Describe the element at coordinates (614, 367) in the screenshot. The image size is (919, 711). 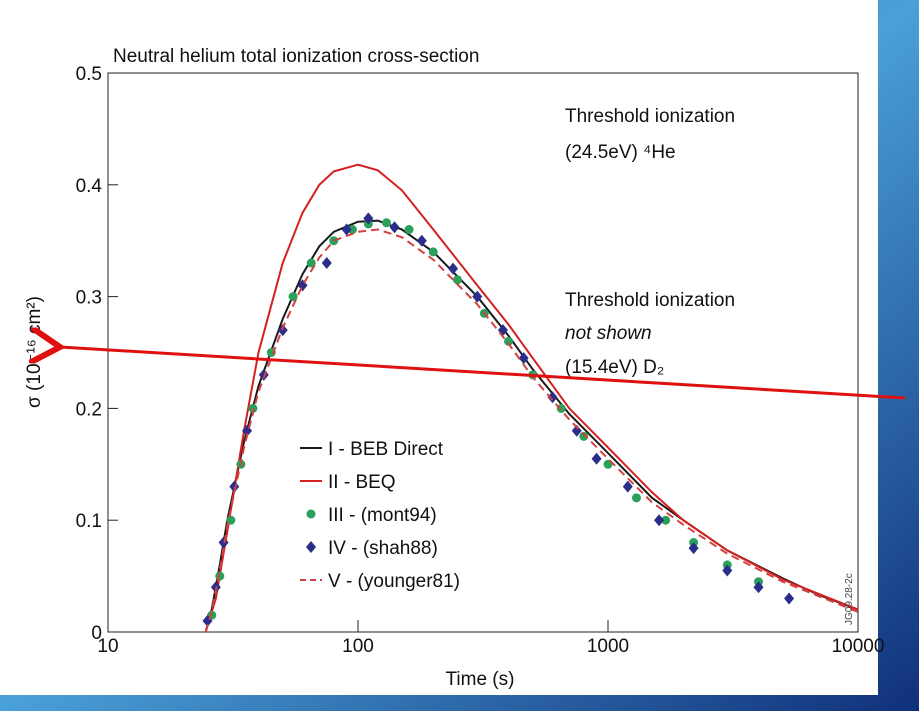
I see `annotation: (15.4eV) D₂` at that location.